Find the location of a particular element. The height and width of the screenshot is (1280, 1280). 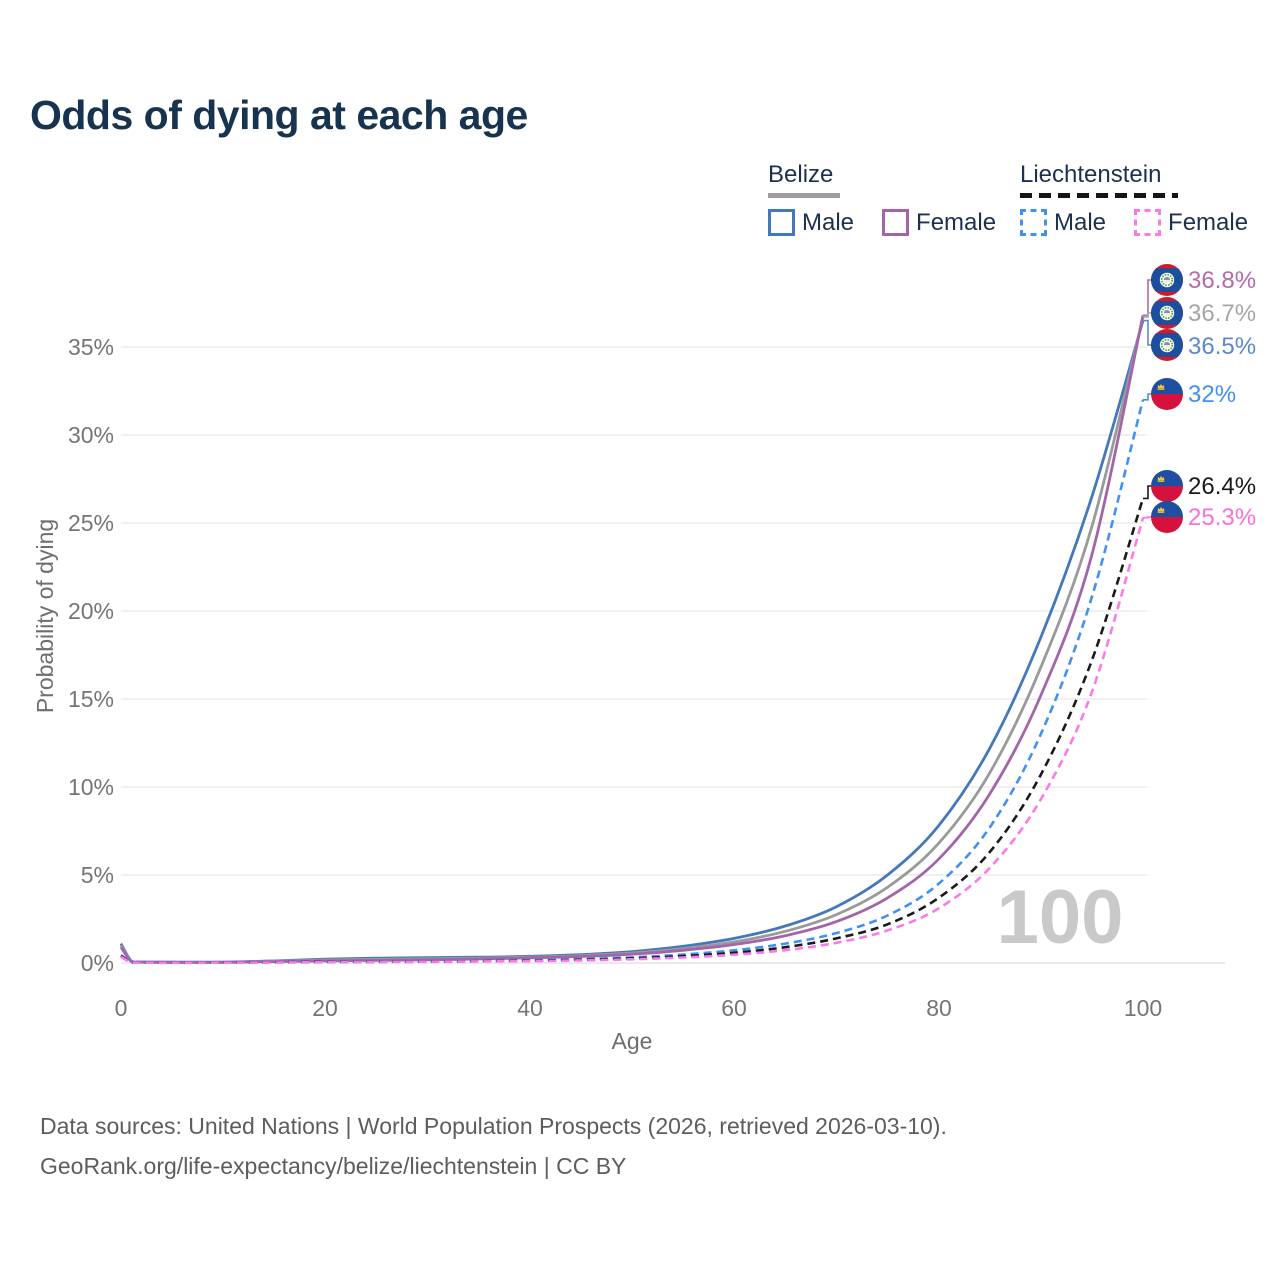

liechtenstein-male-swatch-icon is located at coordinates (1033, 222).